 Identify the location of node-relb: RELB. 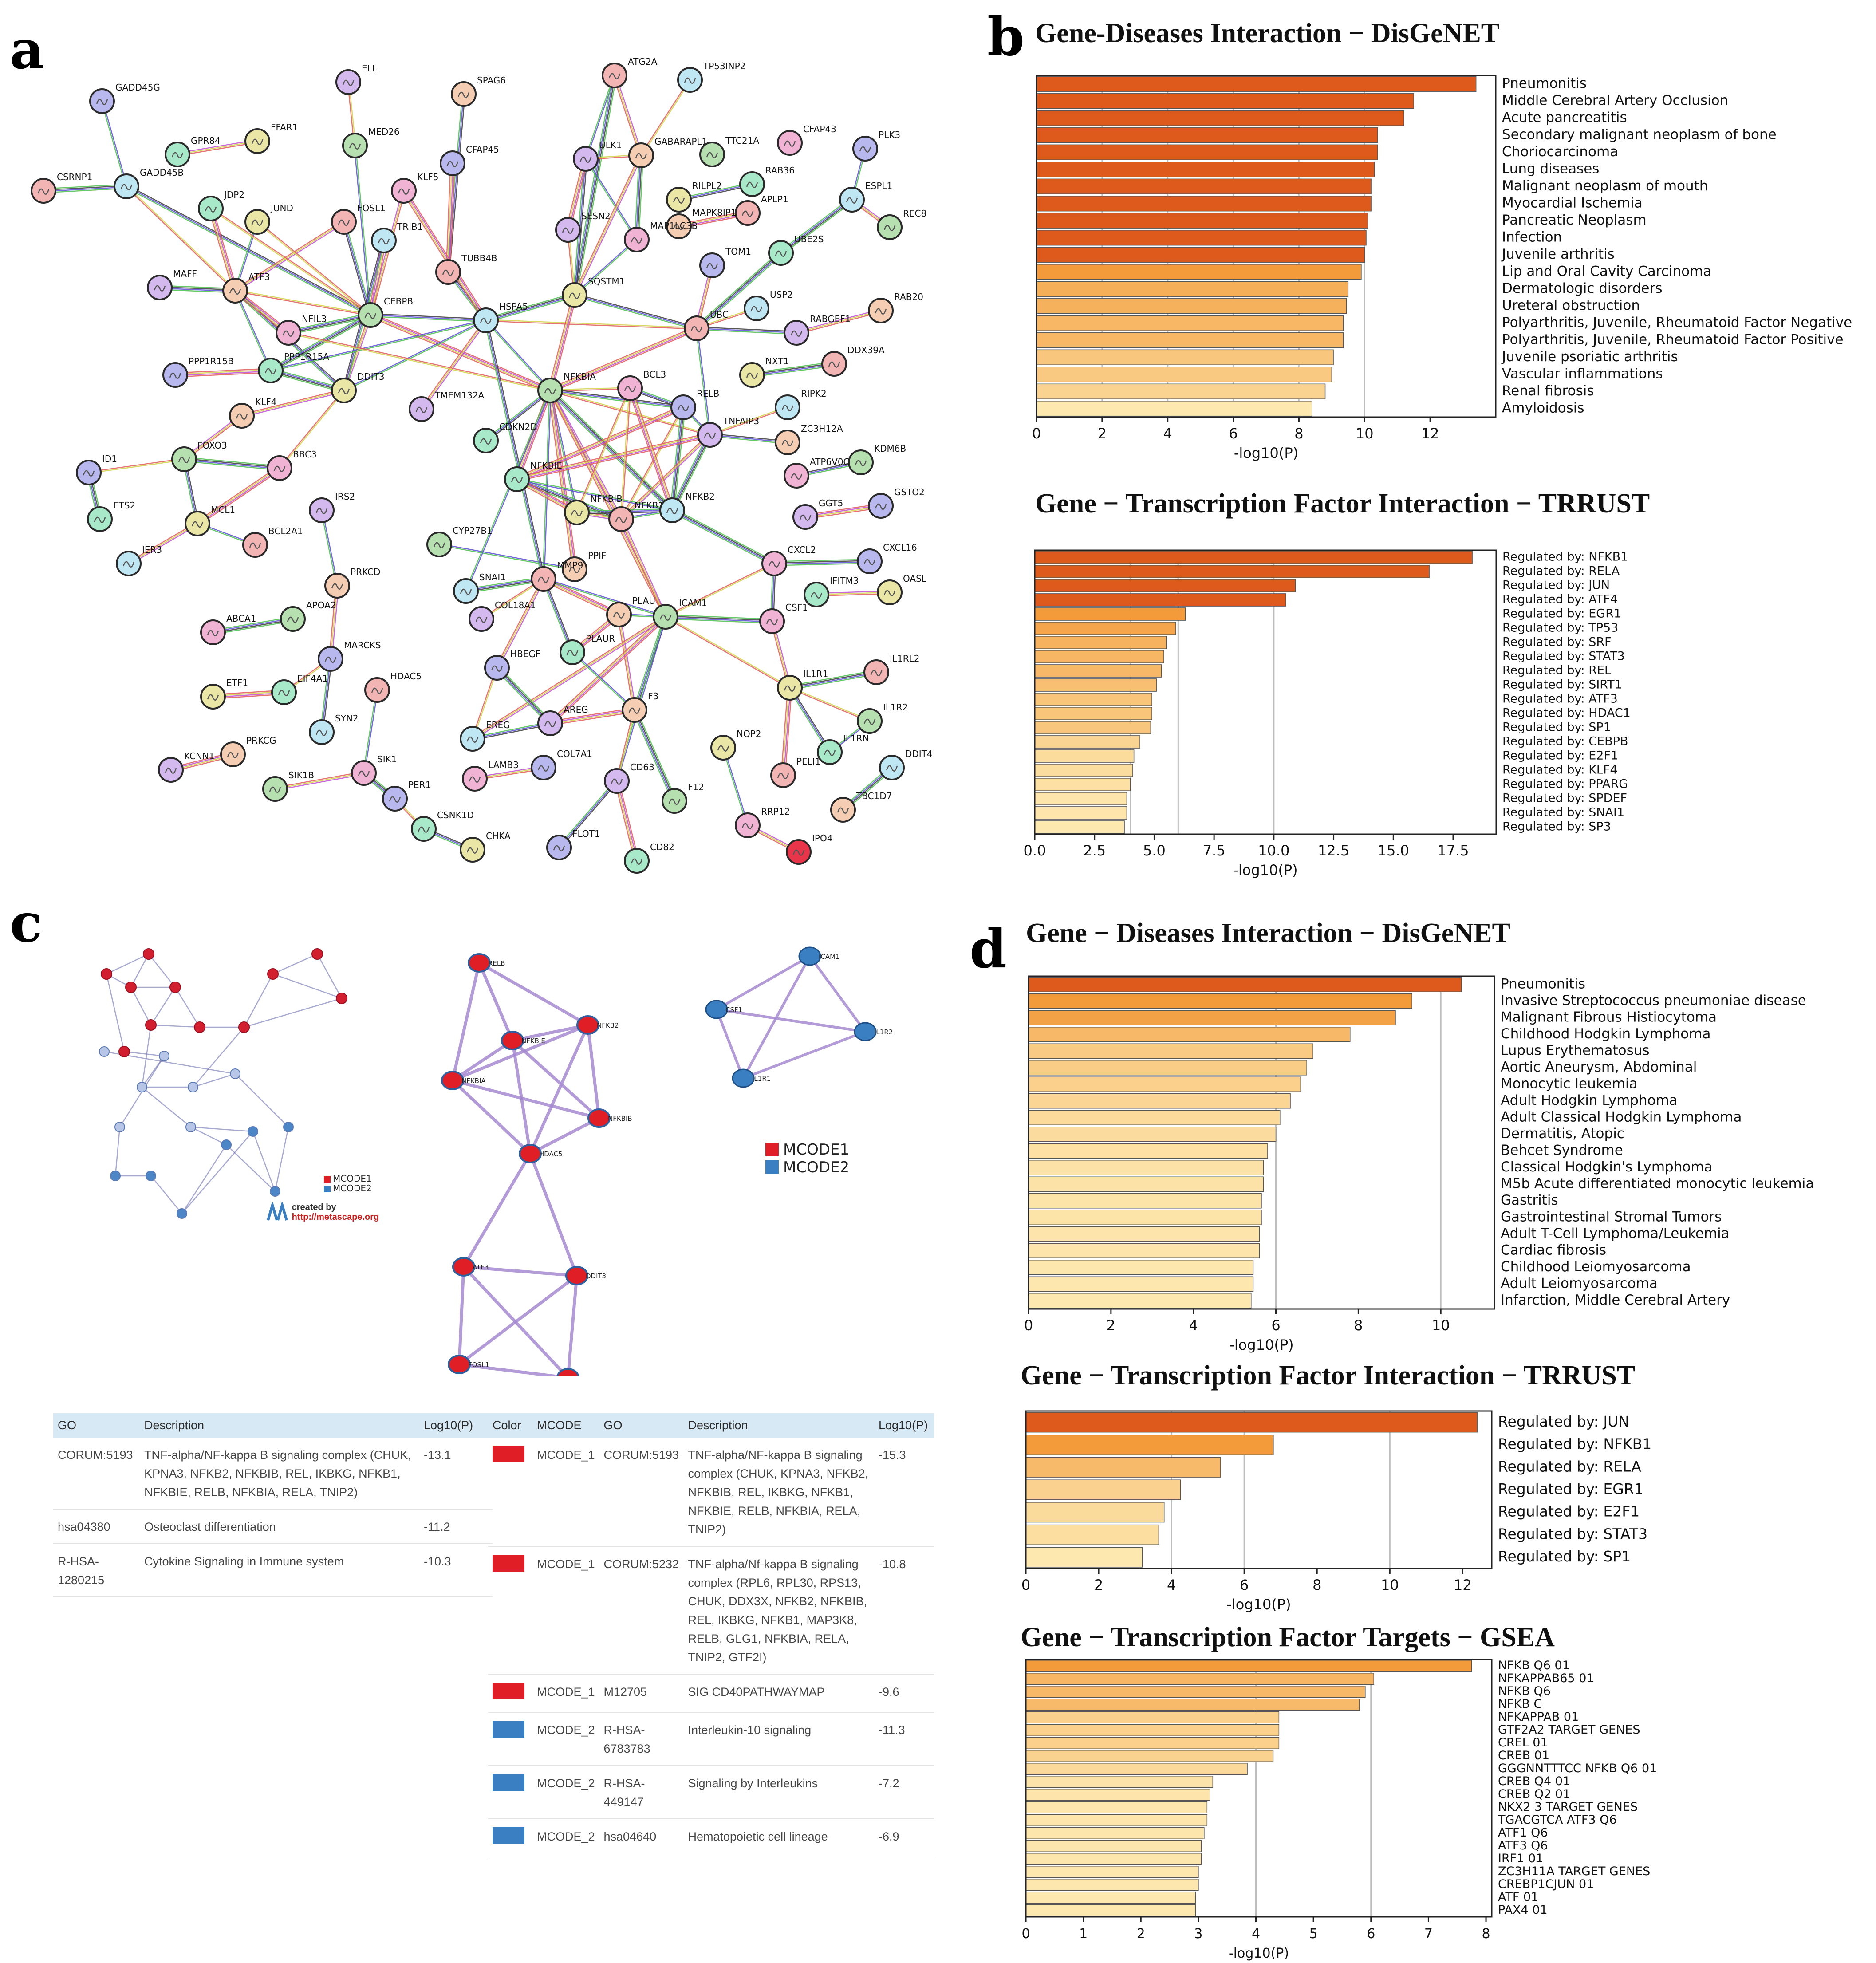
(694, 404).